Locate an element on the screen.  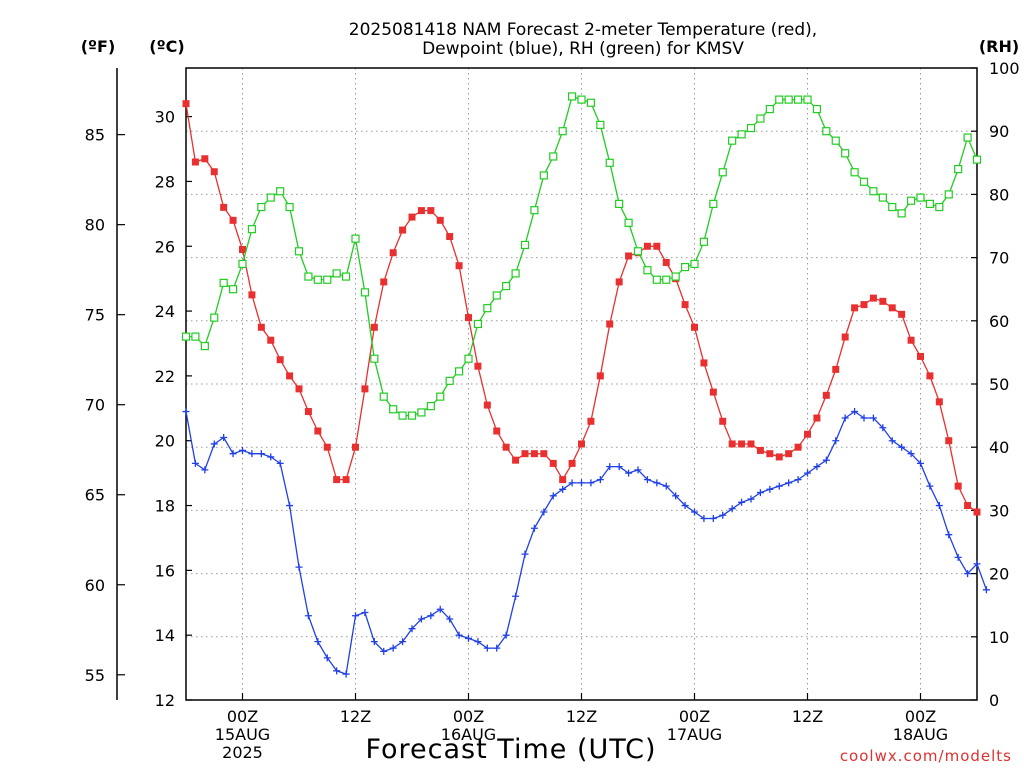
x-axis-title: Forecast Time (UTC) is located at coordinates (510, 749).